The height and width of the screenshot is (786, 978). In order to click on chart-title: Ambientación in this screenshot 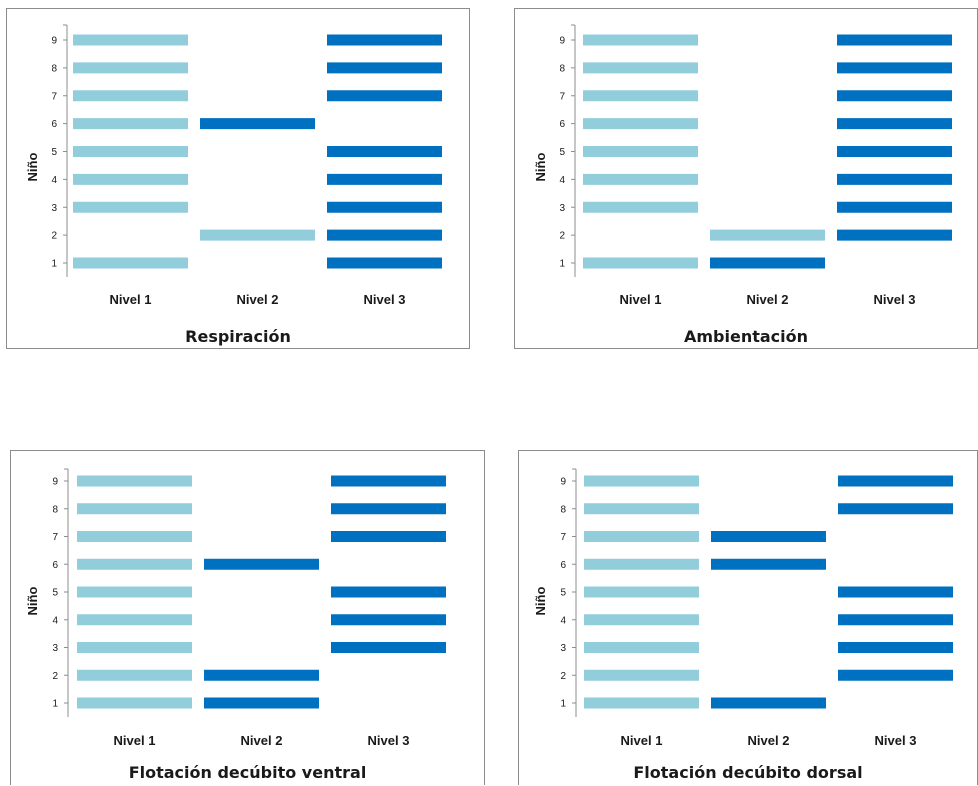, I will do `click(746, 336)`.